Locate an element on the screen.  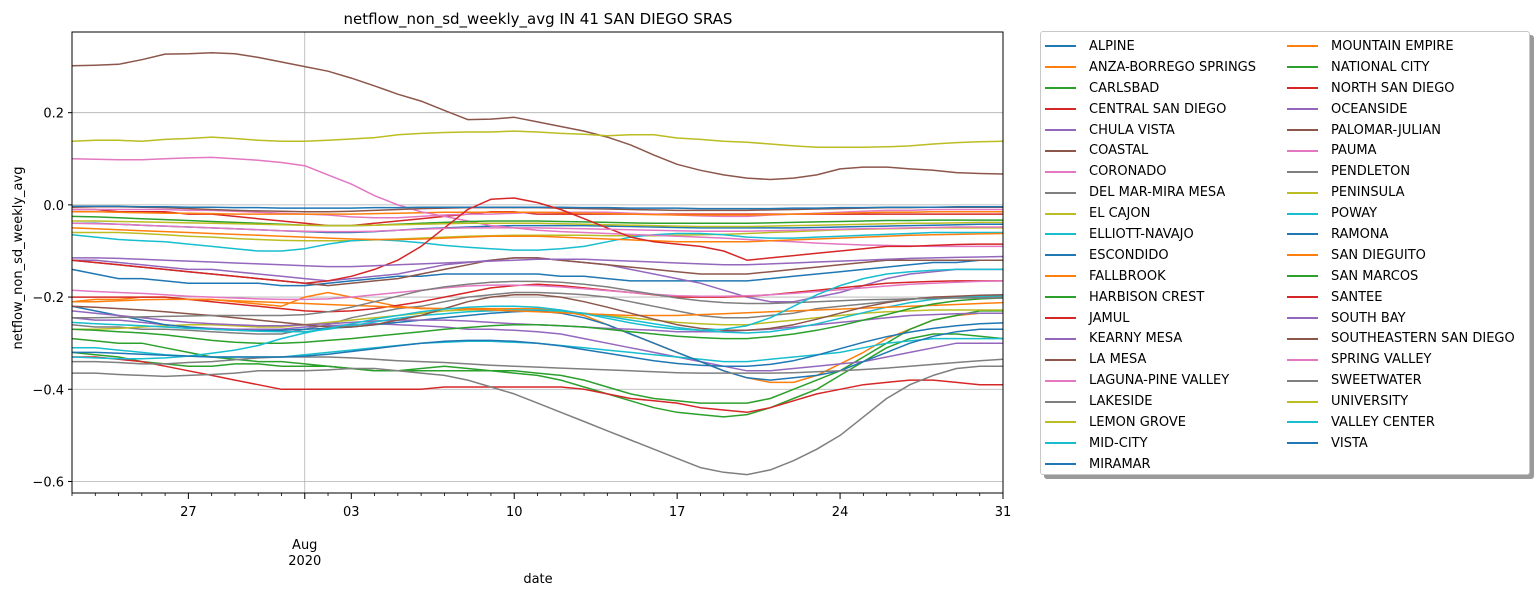
series-line-san-dieguito is located at coordinates (538, 307).